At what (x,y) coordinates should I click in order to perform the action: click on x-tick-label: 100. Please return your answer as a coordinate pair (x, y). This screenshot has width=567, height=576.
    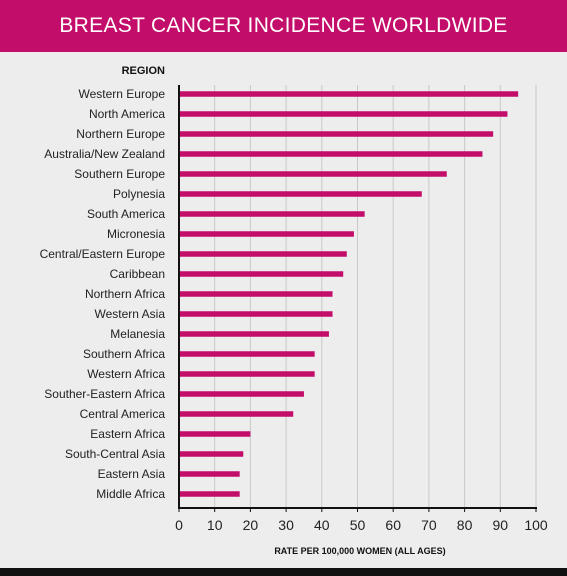
    Looking at the image, I should click on (536, 525).